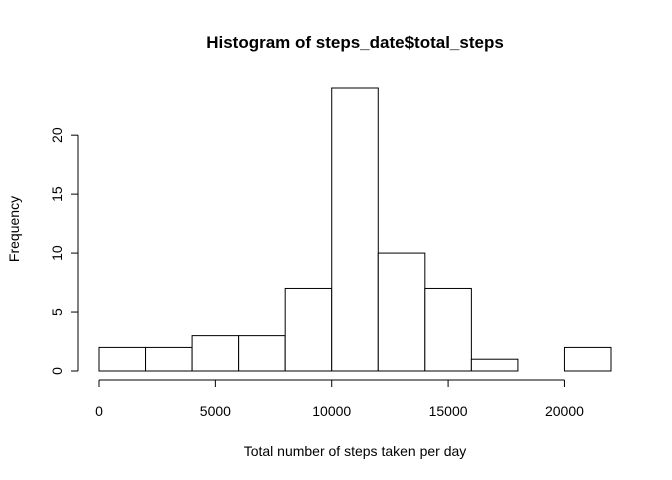  Describe the element at coordinates (215, 411) in the screenshot. I see `x-tick-label: 5000` at that location.